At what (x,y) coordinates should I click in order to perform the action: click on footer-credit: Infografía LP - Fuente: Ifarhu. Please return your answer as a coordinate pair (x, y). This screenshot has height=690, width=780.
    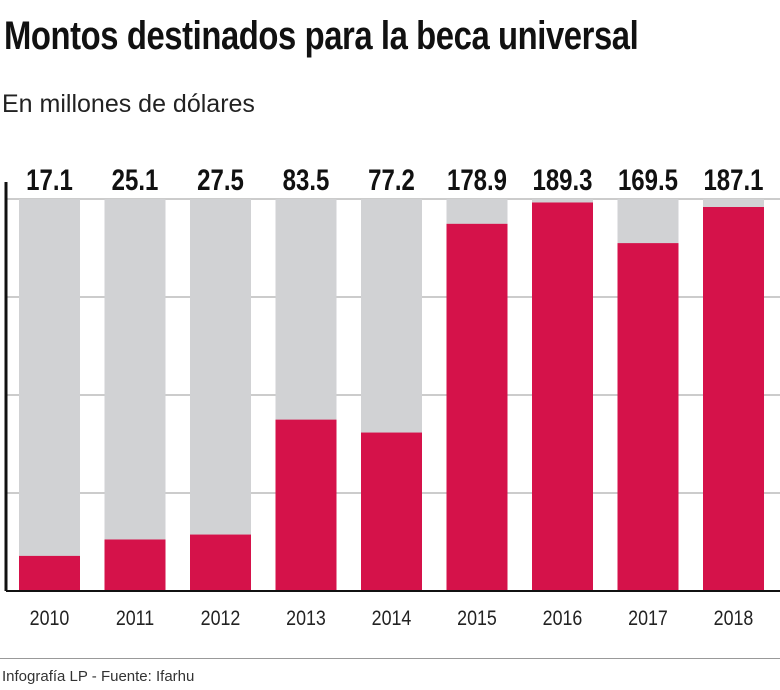
    Looking at the image, I should click on (98, 676).